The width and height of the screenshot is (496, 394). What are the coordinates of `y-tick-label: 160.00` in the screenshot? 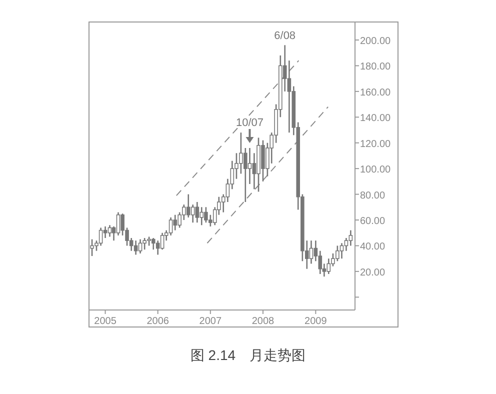 It's located at (376, 92).